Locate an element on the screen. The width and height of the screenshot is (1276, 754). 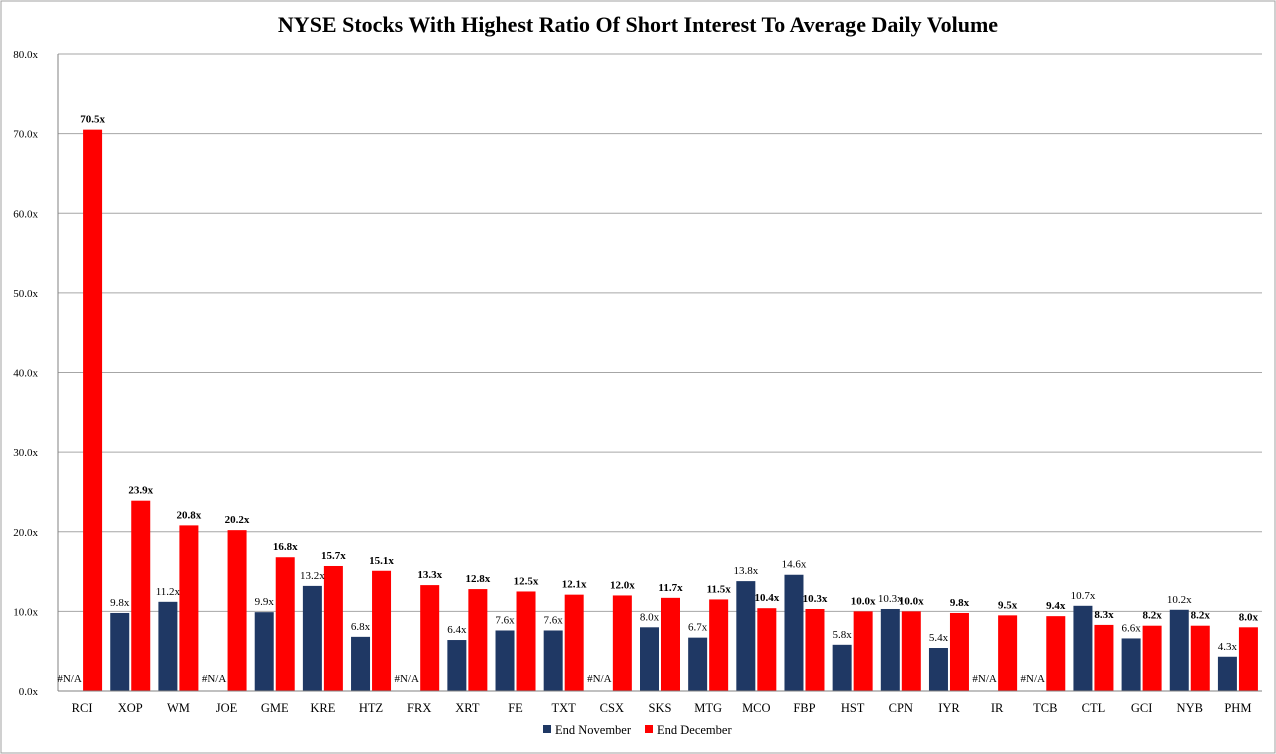
x-tick-label: HTZ is located at coordinates (371, 708).